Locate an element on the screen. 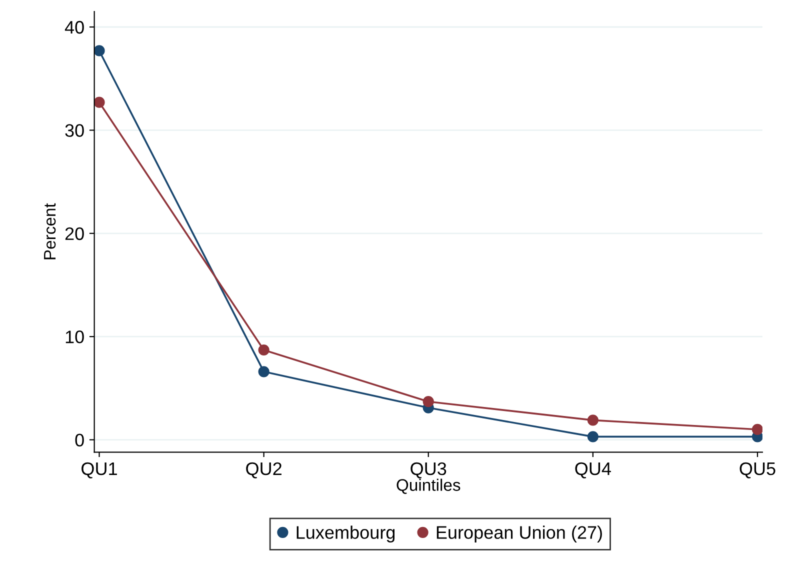 The width and height of the screenshot is (786, 576). y-tick-label: 20 is located at coordinates (74, 233).